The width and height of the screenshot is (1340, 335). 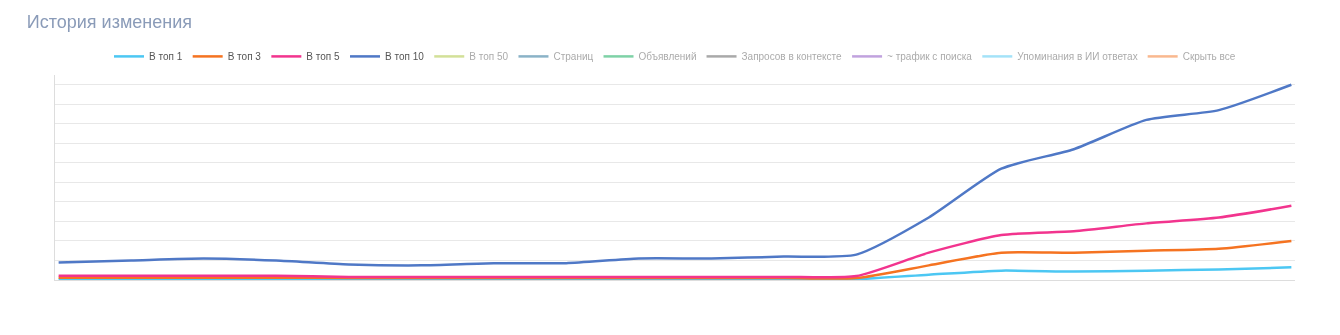 What do you see at coordinates (489, 57) in the screenshot?
I see `legend-label: В топ 50` at bounding box center [489, 57].